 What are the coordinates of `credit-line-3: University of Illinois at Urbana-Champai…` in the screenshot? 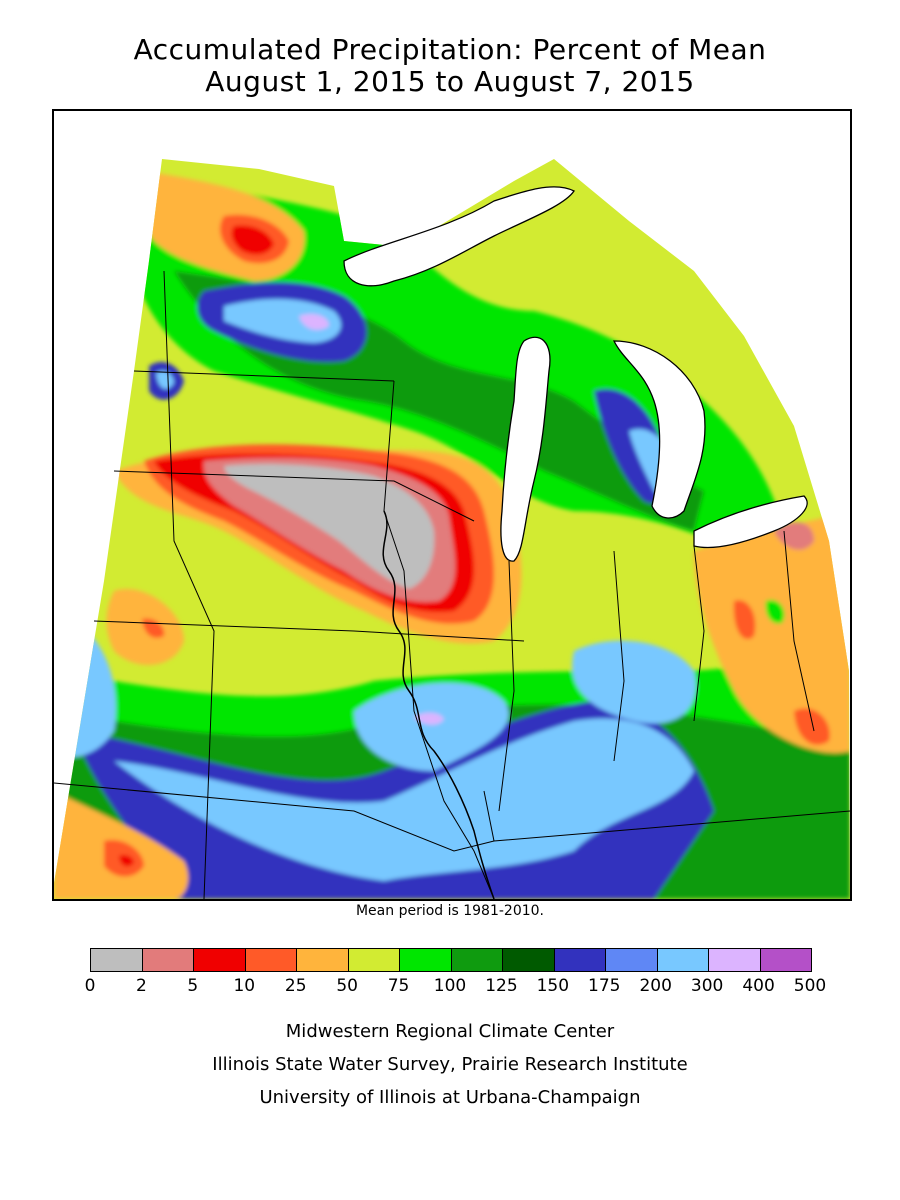 It's located at (450, 1097).